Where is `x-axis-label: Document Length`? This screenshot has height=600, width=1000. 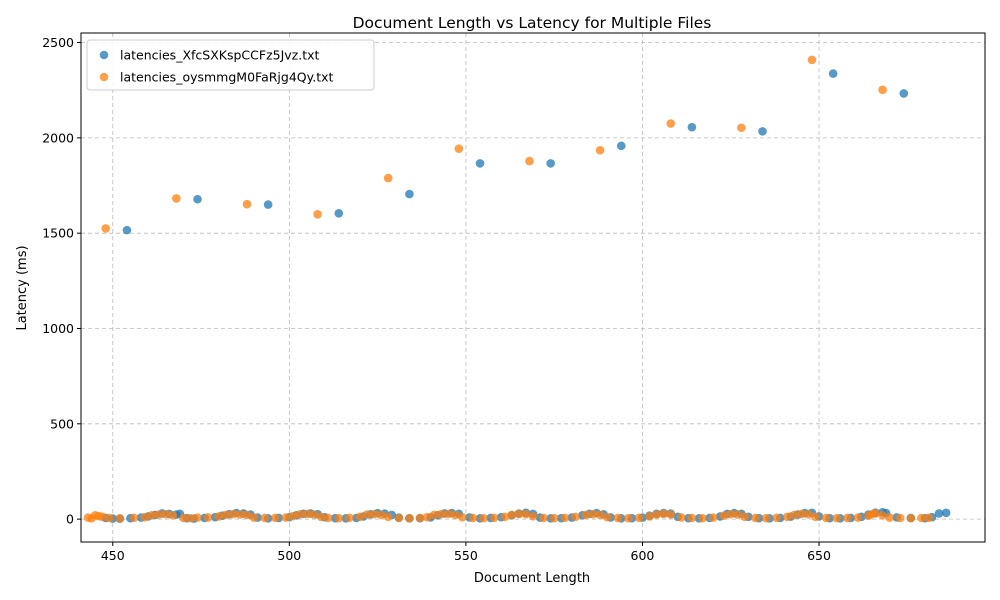
x-axis-label: Document Length is located at coordinates (532, 578).